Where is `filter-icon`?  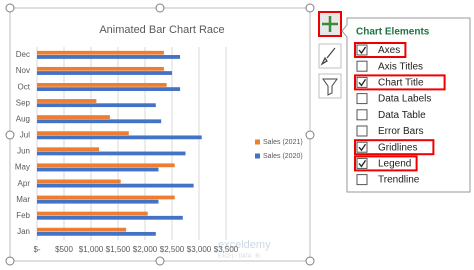 filter-icon is located at coordinates (330, 87).